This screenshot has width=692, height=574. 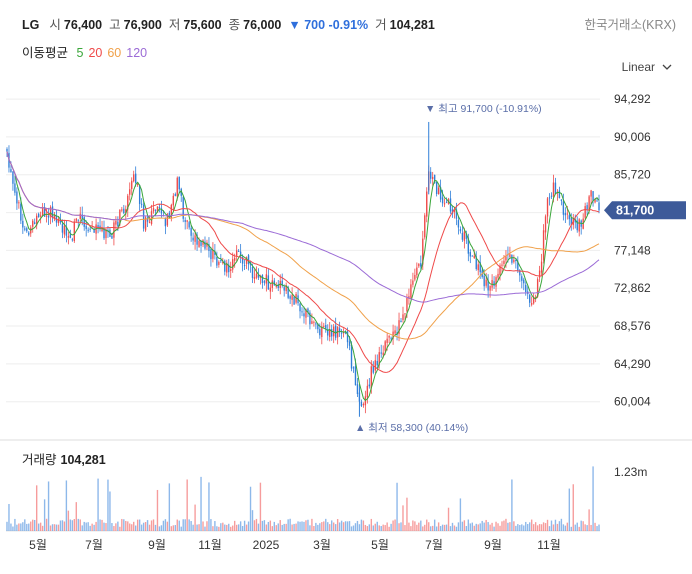 What do you see at coordinates (632, 364) in the screenshot?
I see `y-tick-label: 64,290` at bounding box center [632, 364].